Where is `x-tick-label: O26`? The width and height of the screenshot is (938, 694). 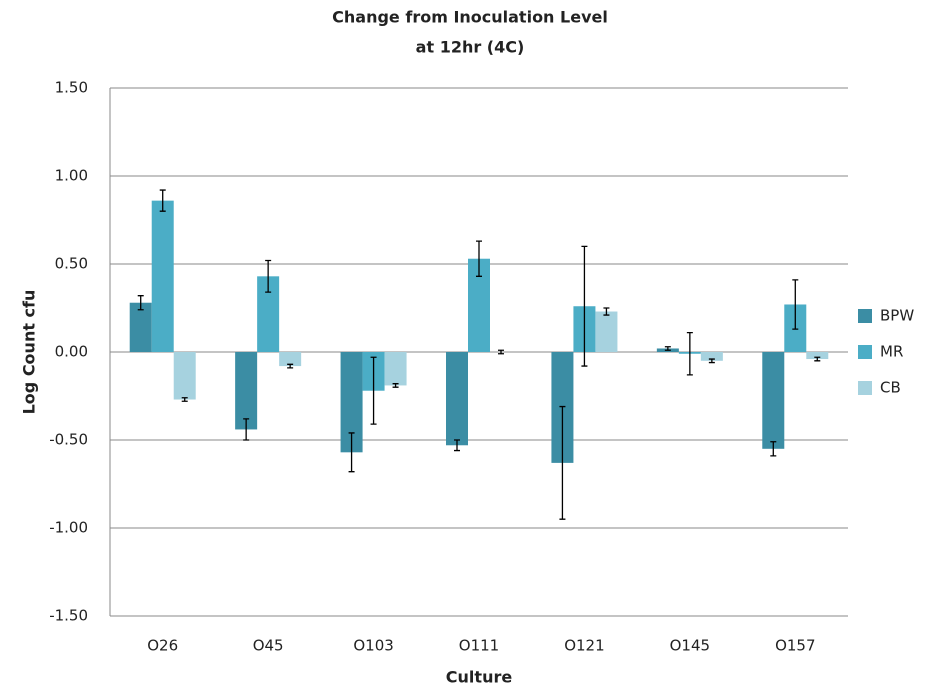
x-tick-label: O26 is located at coordinates (162, 646).